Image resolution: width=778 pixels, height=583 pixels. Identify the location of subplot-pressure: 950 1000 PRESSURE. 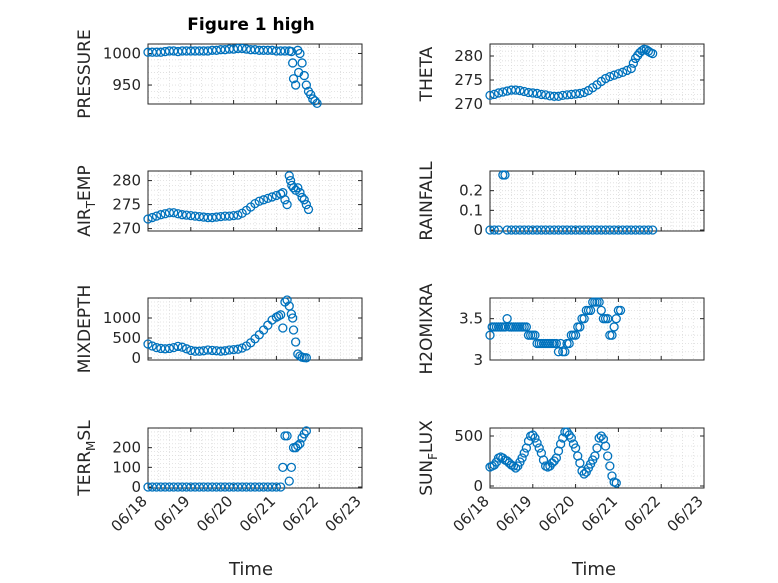
(219, 74).